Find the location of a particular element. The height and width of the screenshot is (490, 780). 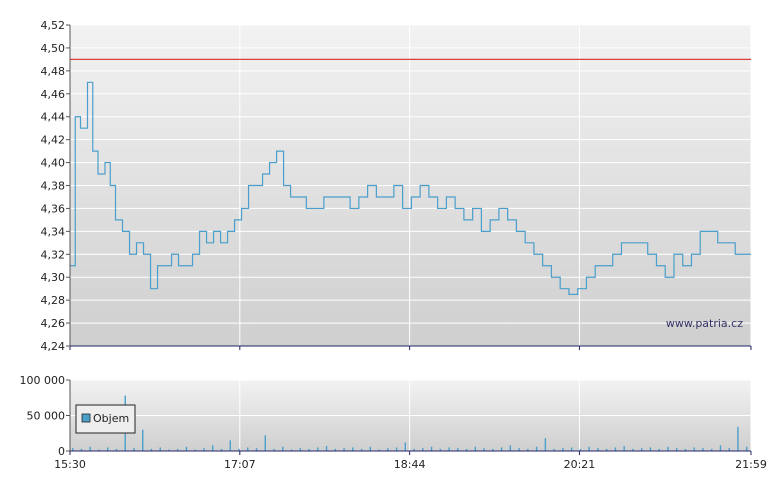

volume-y-tick-label: 50 000 is located at coordinates (46, 416).